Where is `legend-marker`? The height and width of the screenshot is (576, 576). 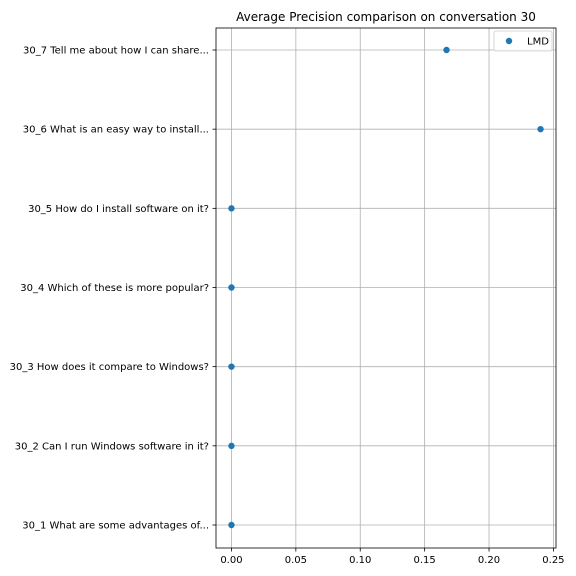 legend-marker is located at coordinates (509, 41).